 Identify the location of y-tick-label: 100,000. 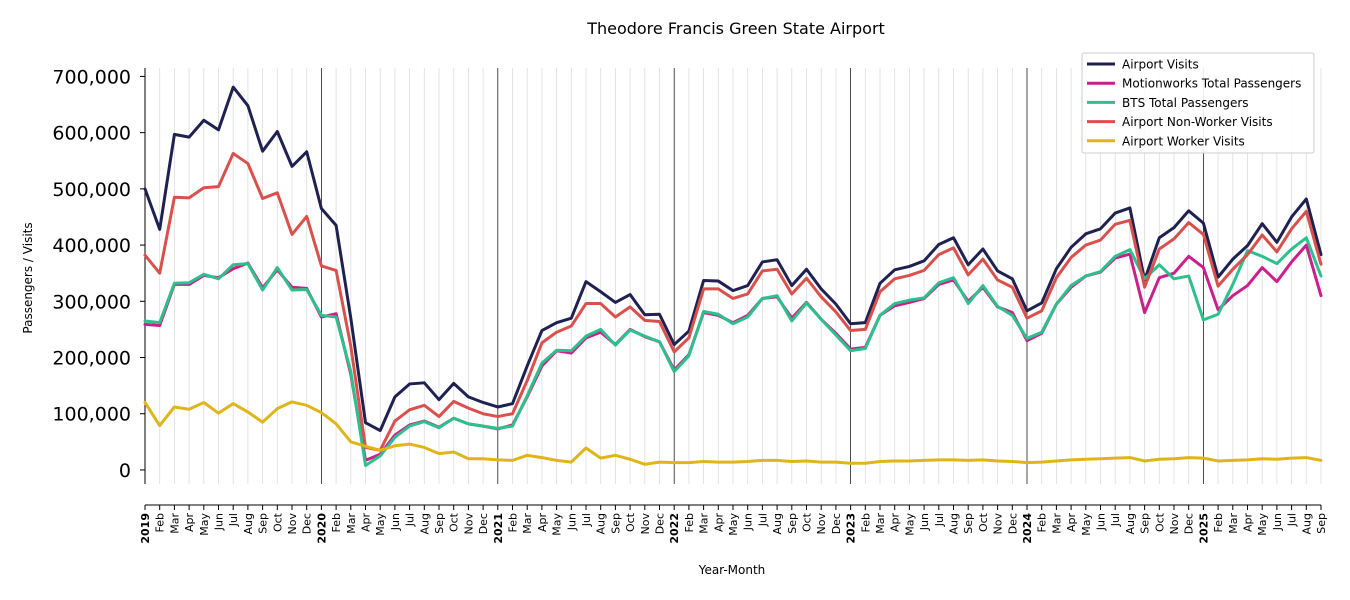
(91, 415).